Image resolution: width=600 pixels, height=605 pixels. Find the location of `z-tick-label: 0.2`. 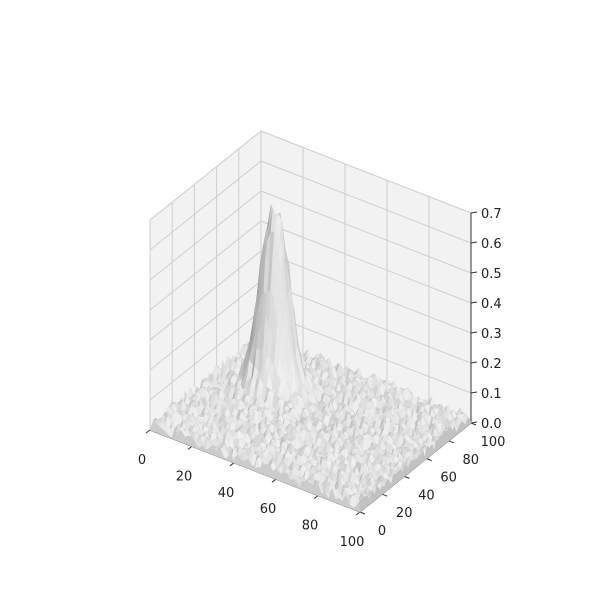

z-tick-label: 0.2 is located at coordinates (491, 364).